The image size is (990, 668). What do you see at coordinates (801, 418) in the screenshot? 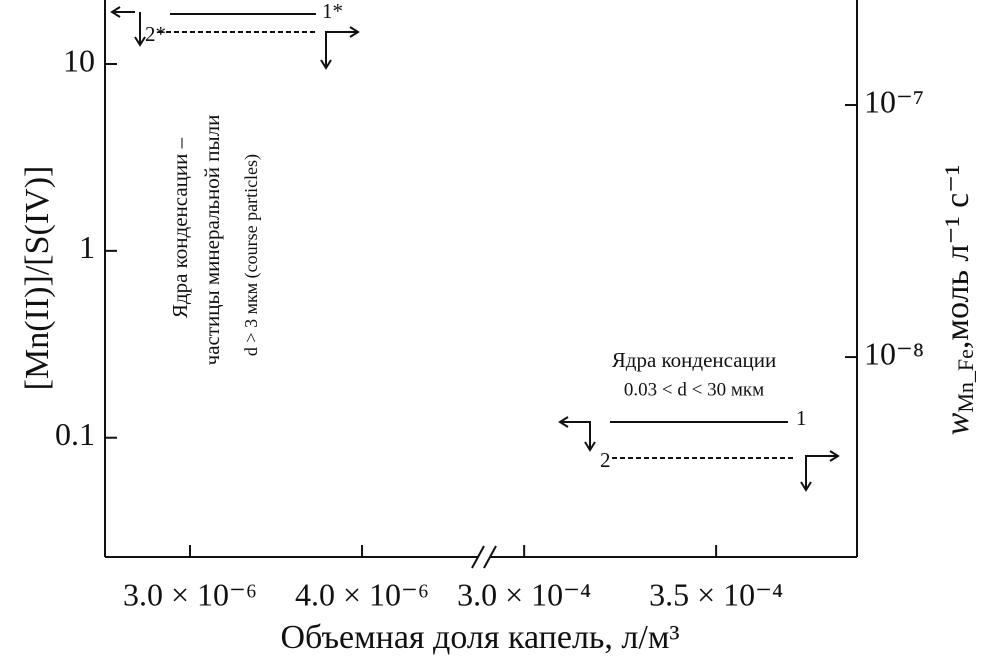
I see `legend-label: 1` at bounding box center [801, 418].